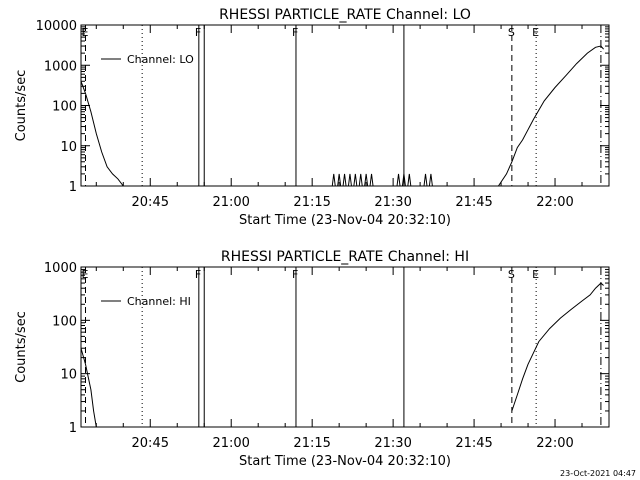  Describe the element at coordinates (598, 473) in the screenshot. I see `footer-timestamp: 23-Oct-2021 04:47` at that location.